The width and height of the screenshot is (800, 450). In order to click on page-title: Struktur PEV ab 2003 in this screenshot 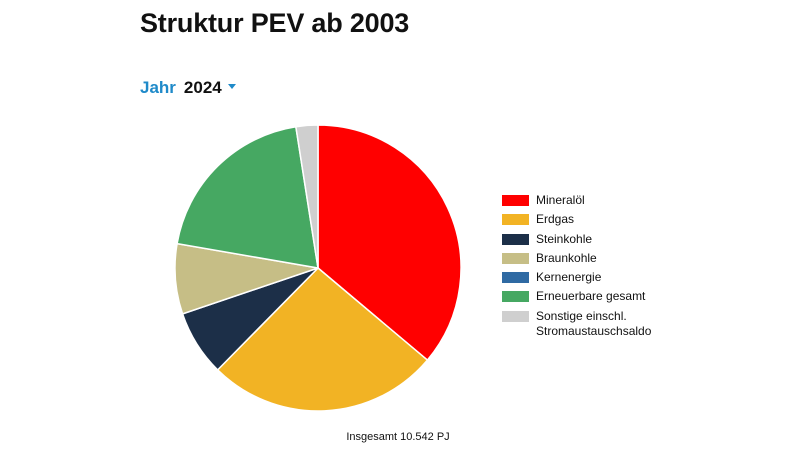, I will do `click(275, 23)`.